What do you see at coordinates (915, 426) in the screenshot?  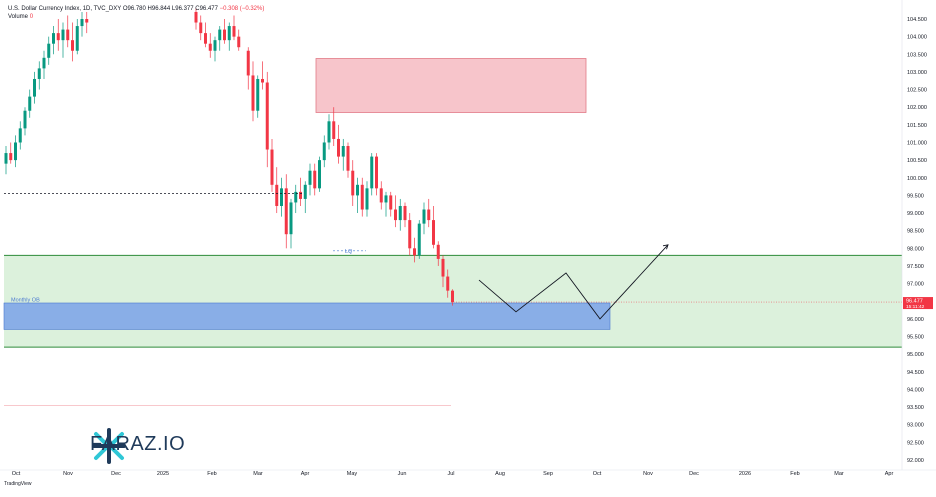 I see `price-tick-label: 93.000` at bounding box center [915, 426].